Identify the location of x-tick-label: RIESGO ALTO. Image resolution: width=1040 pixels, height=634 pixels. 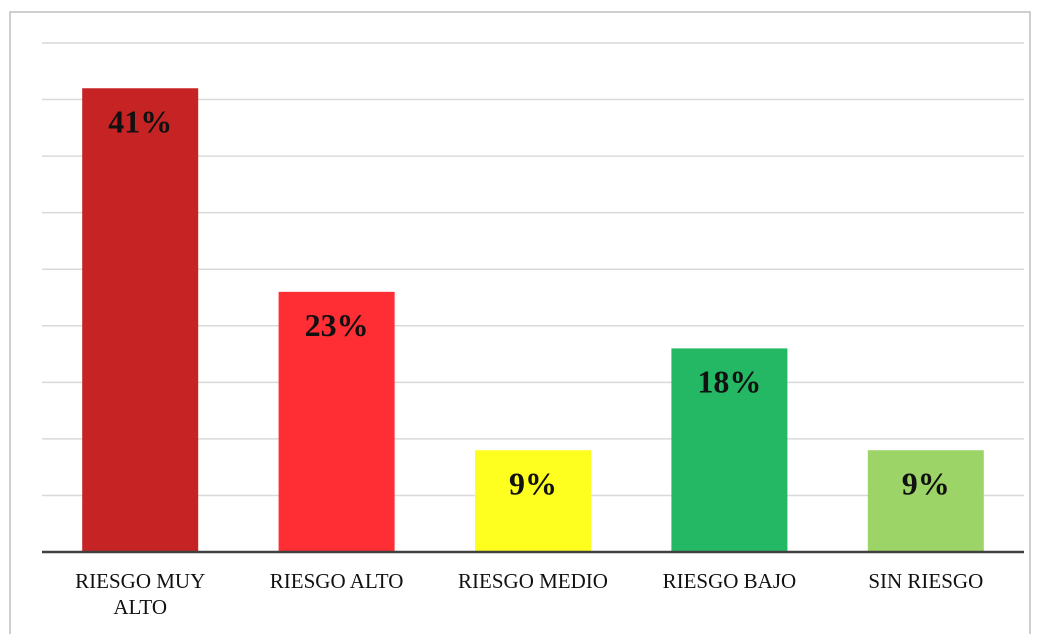
(336, 581).